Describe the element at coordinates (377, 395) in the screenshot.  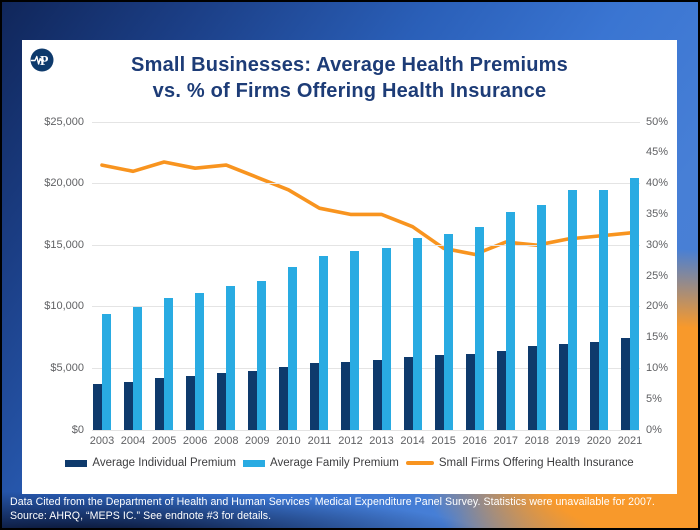
I see `bar-individual-2013` at that location.